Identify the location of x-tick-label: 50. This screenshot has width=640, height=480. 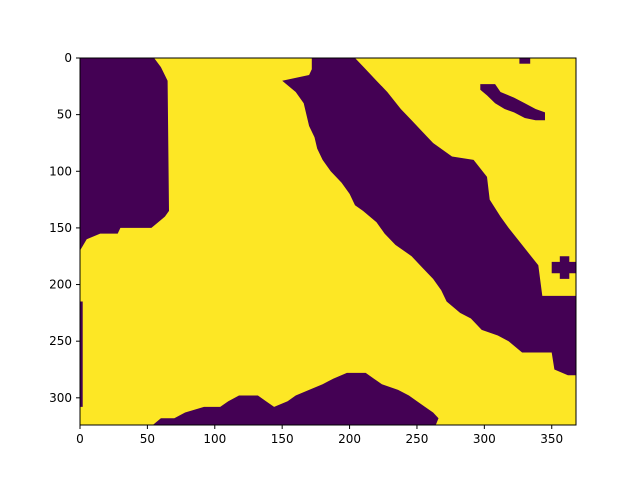
(147, 439).